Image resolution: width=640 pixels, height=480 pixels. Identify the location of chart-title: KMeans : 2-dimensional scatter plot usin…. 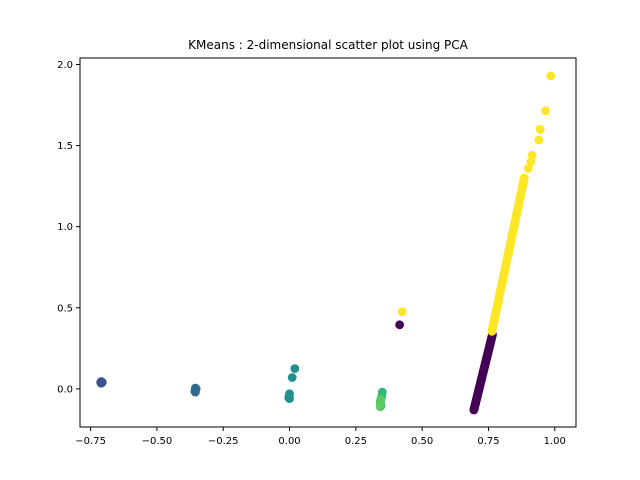
(328, 45).